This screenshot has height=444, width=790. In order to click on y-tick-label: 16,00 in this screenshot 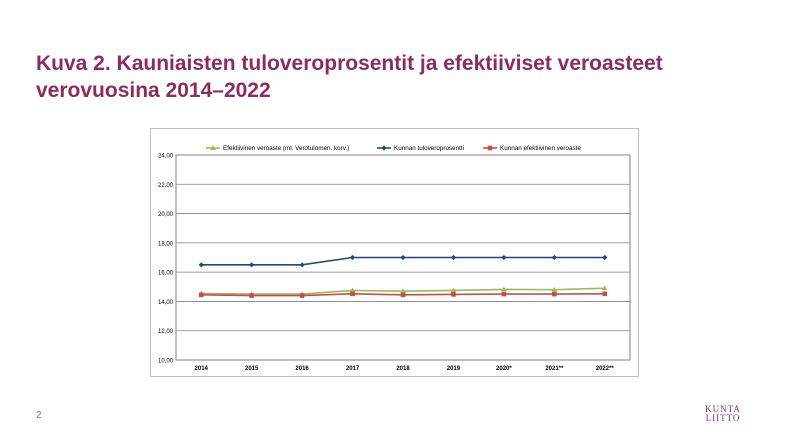, I will do `click(166, 274)`.